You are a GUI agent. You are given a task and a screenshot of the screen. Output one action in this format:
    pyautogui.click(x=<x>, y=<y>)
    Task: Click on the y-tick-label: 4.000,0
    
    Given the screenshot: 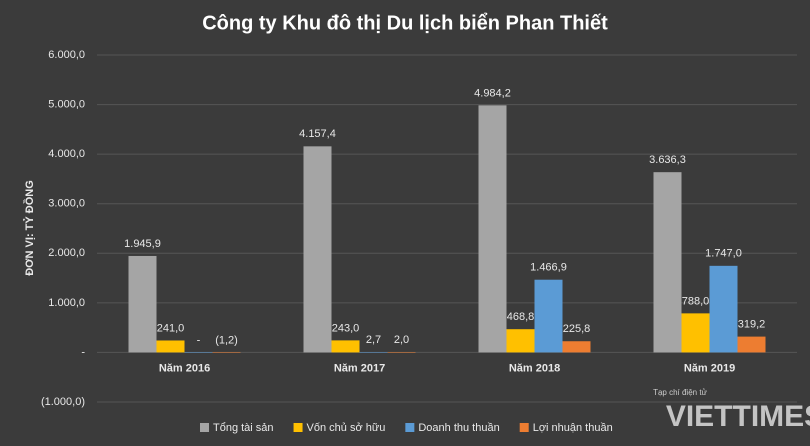 What is the action you would take?
    pyautogui.click(x=66, y=154)
    